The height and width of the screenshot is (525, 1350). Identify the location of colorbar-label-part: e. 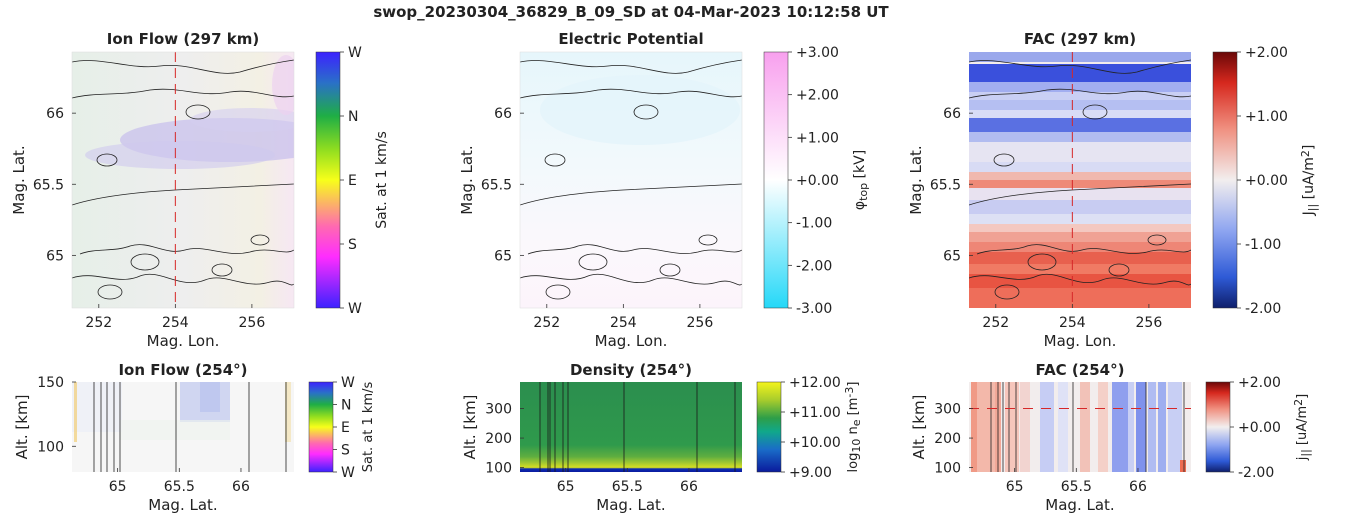
(856, 422).